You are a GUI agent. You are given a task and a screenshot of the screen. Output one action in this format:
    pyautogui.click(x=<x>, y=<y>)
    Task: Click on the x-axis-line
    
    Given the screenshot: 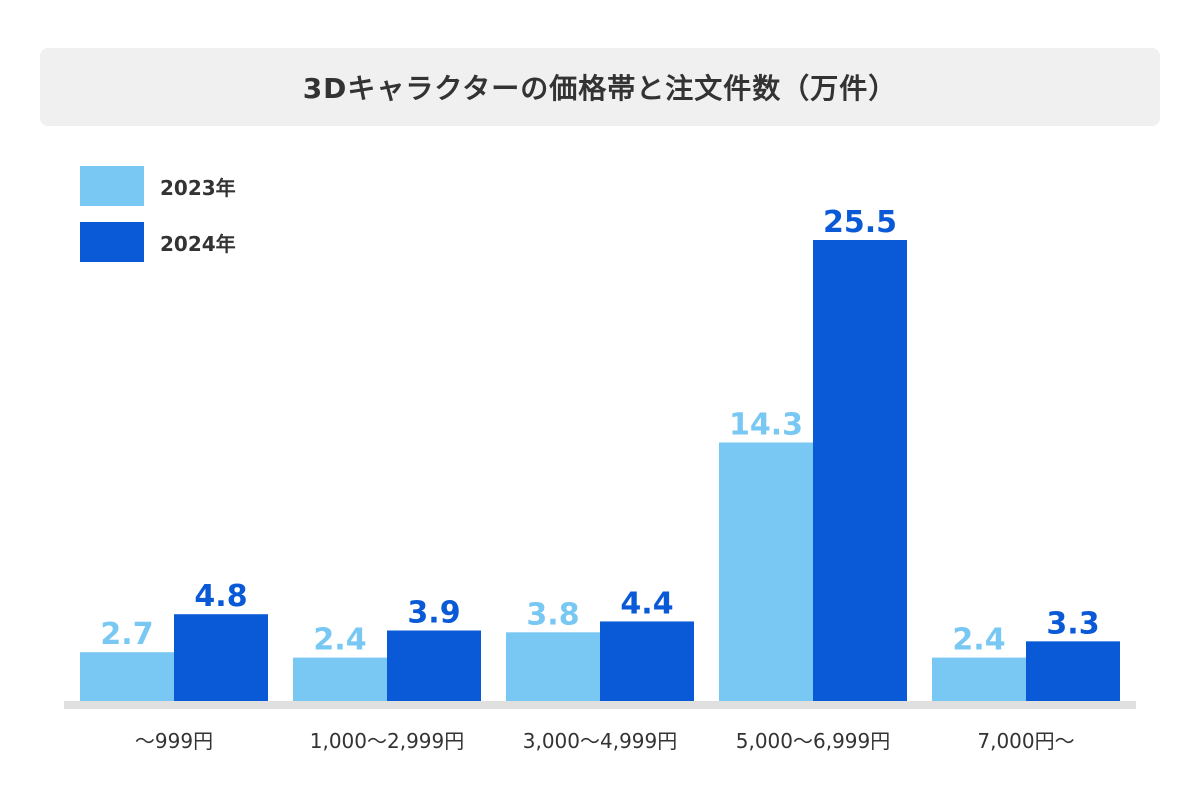 What is the action you would take?
    pyautogui.click(x=600, y=705)
    